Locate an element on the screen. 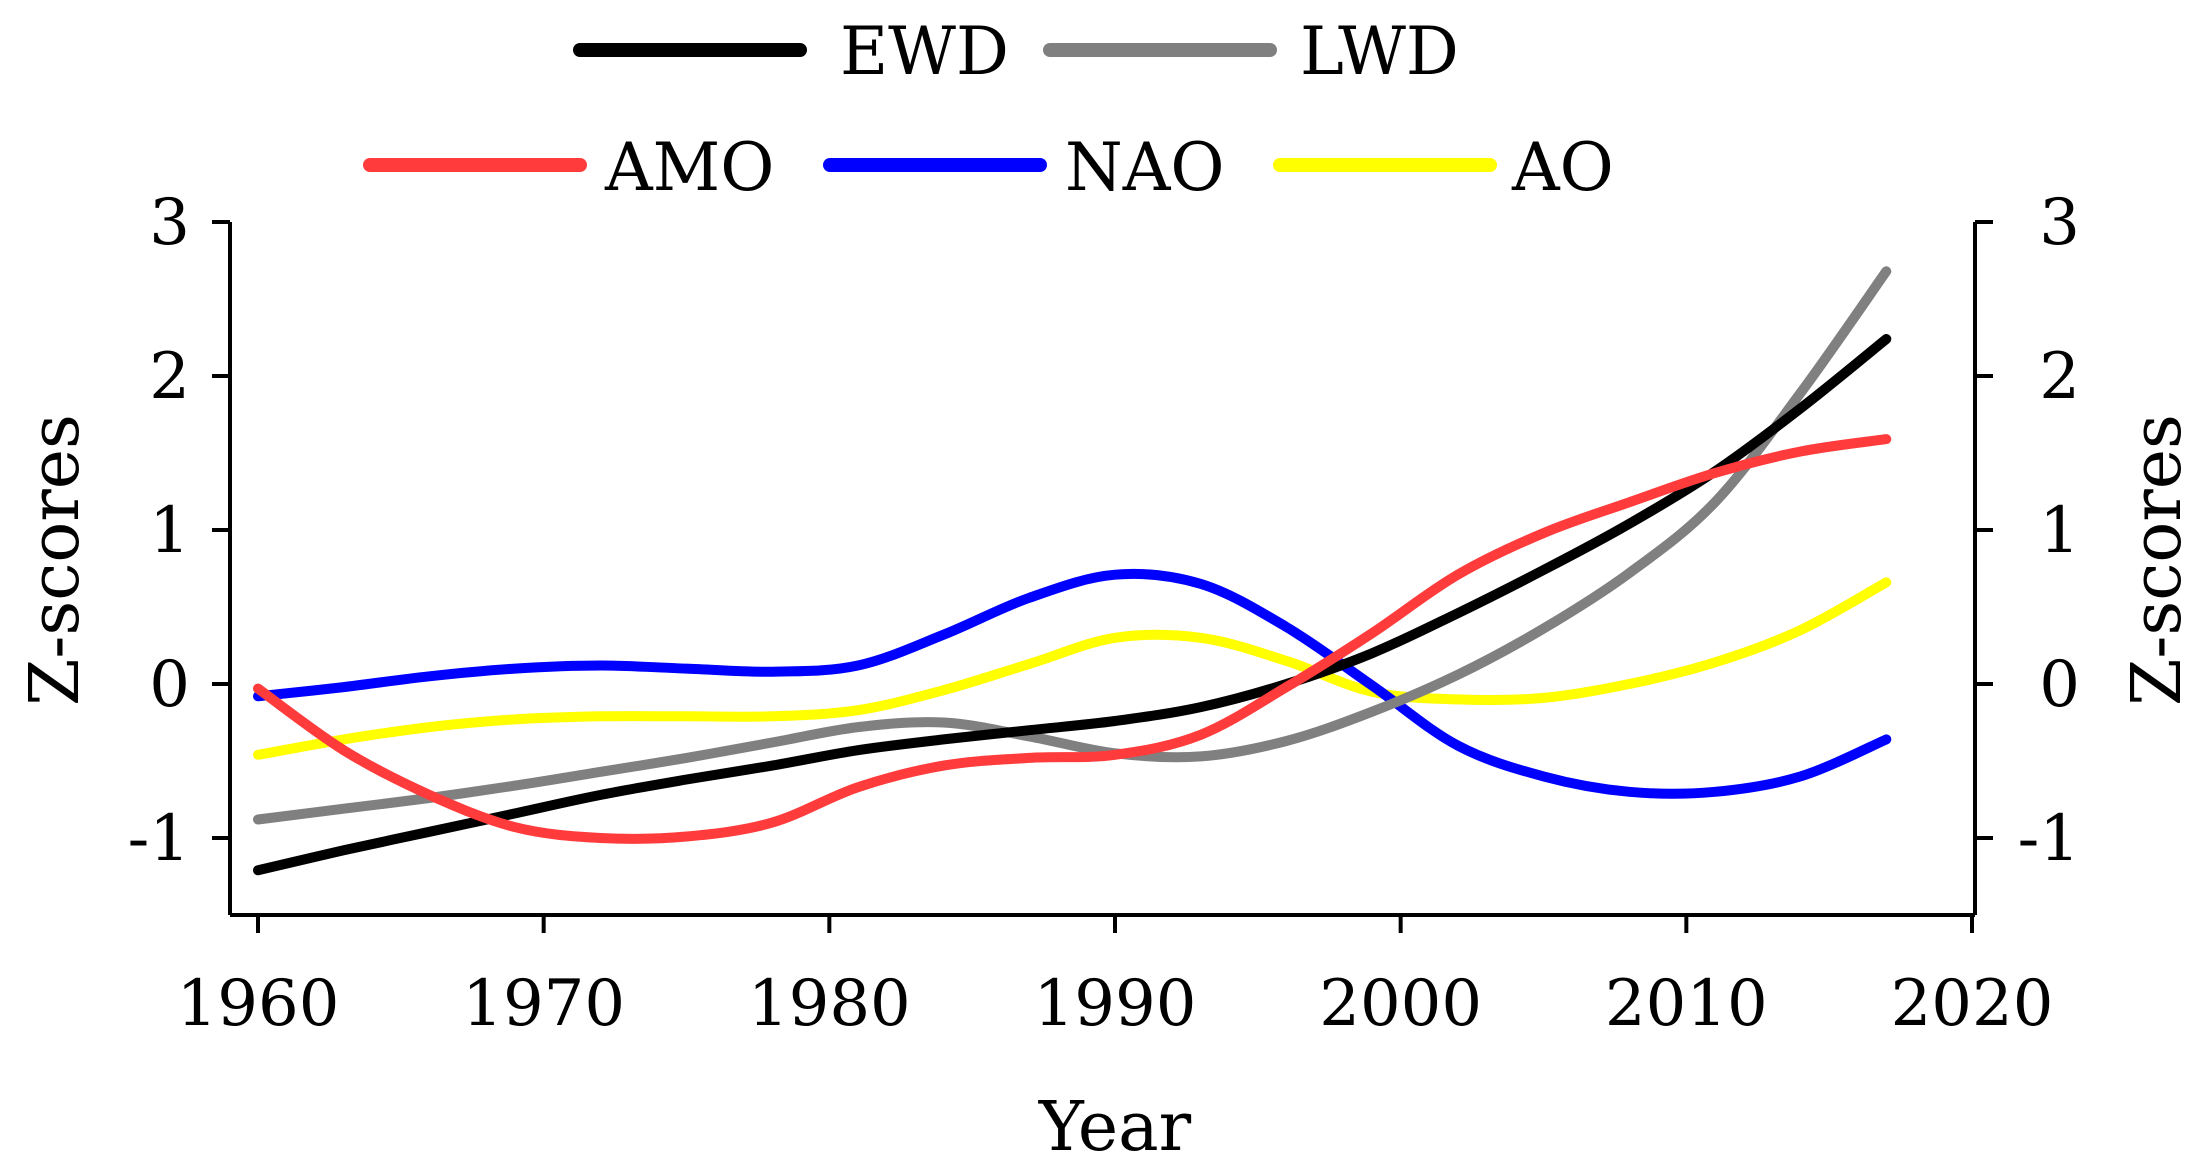 The width and height of the screenshot is (2210, 1175). x-tick-label-1960: 1960 is located at coordinates (258, 1004).